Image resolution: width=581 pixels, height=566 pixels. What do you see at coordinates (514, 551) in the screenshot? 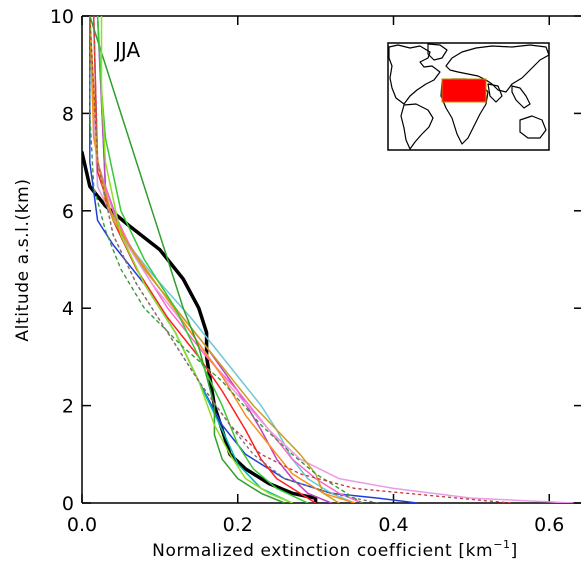
I see `x-axis-unit-close: ]` at bounding box center [514, 551].